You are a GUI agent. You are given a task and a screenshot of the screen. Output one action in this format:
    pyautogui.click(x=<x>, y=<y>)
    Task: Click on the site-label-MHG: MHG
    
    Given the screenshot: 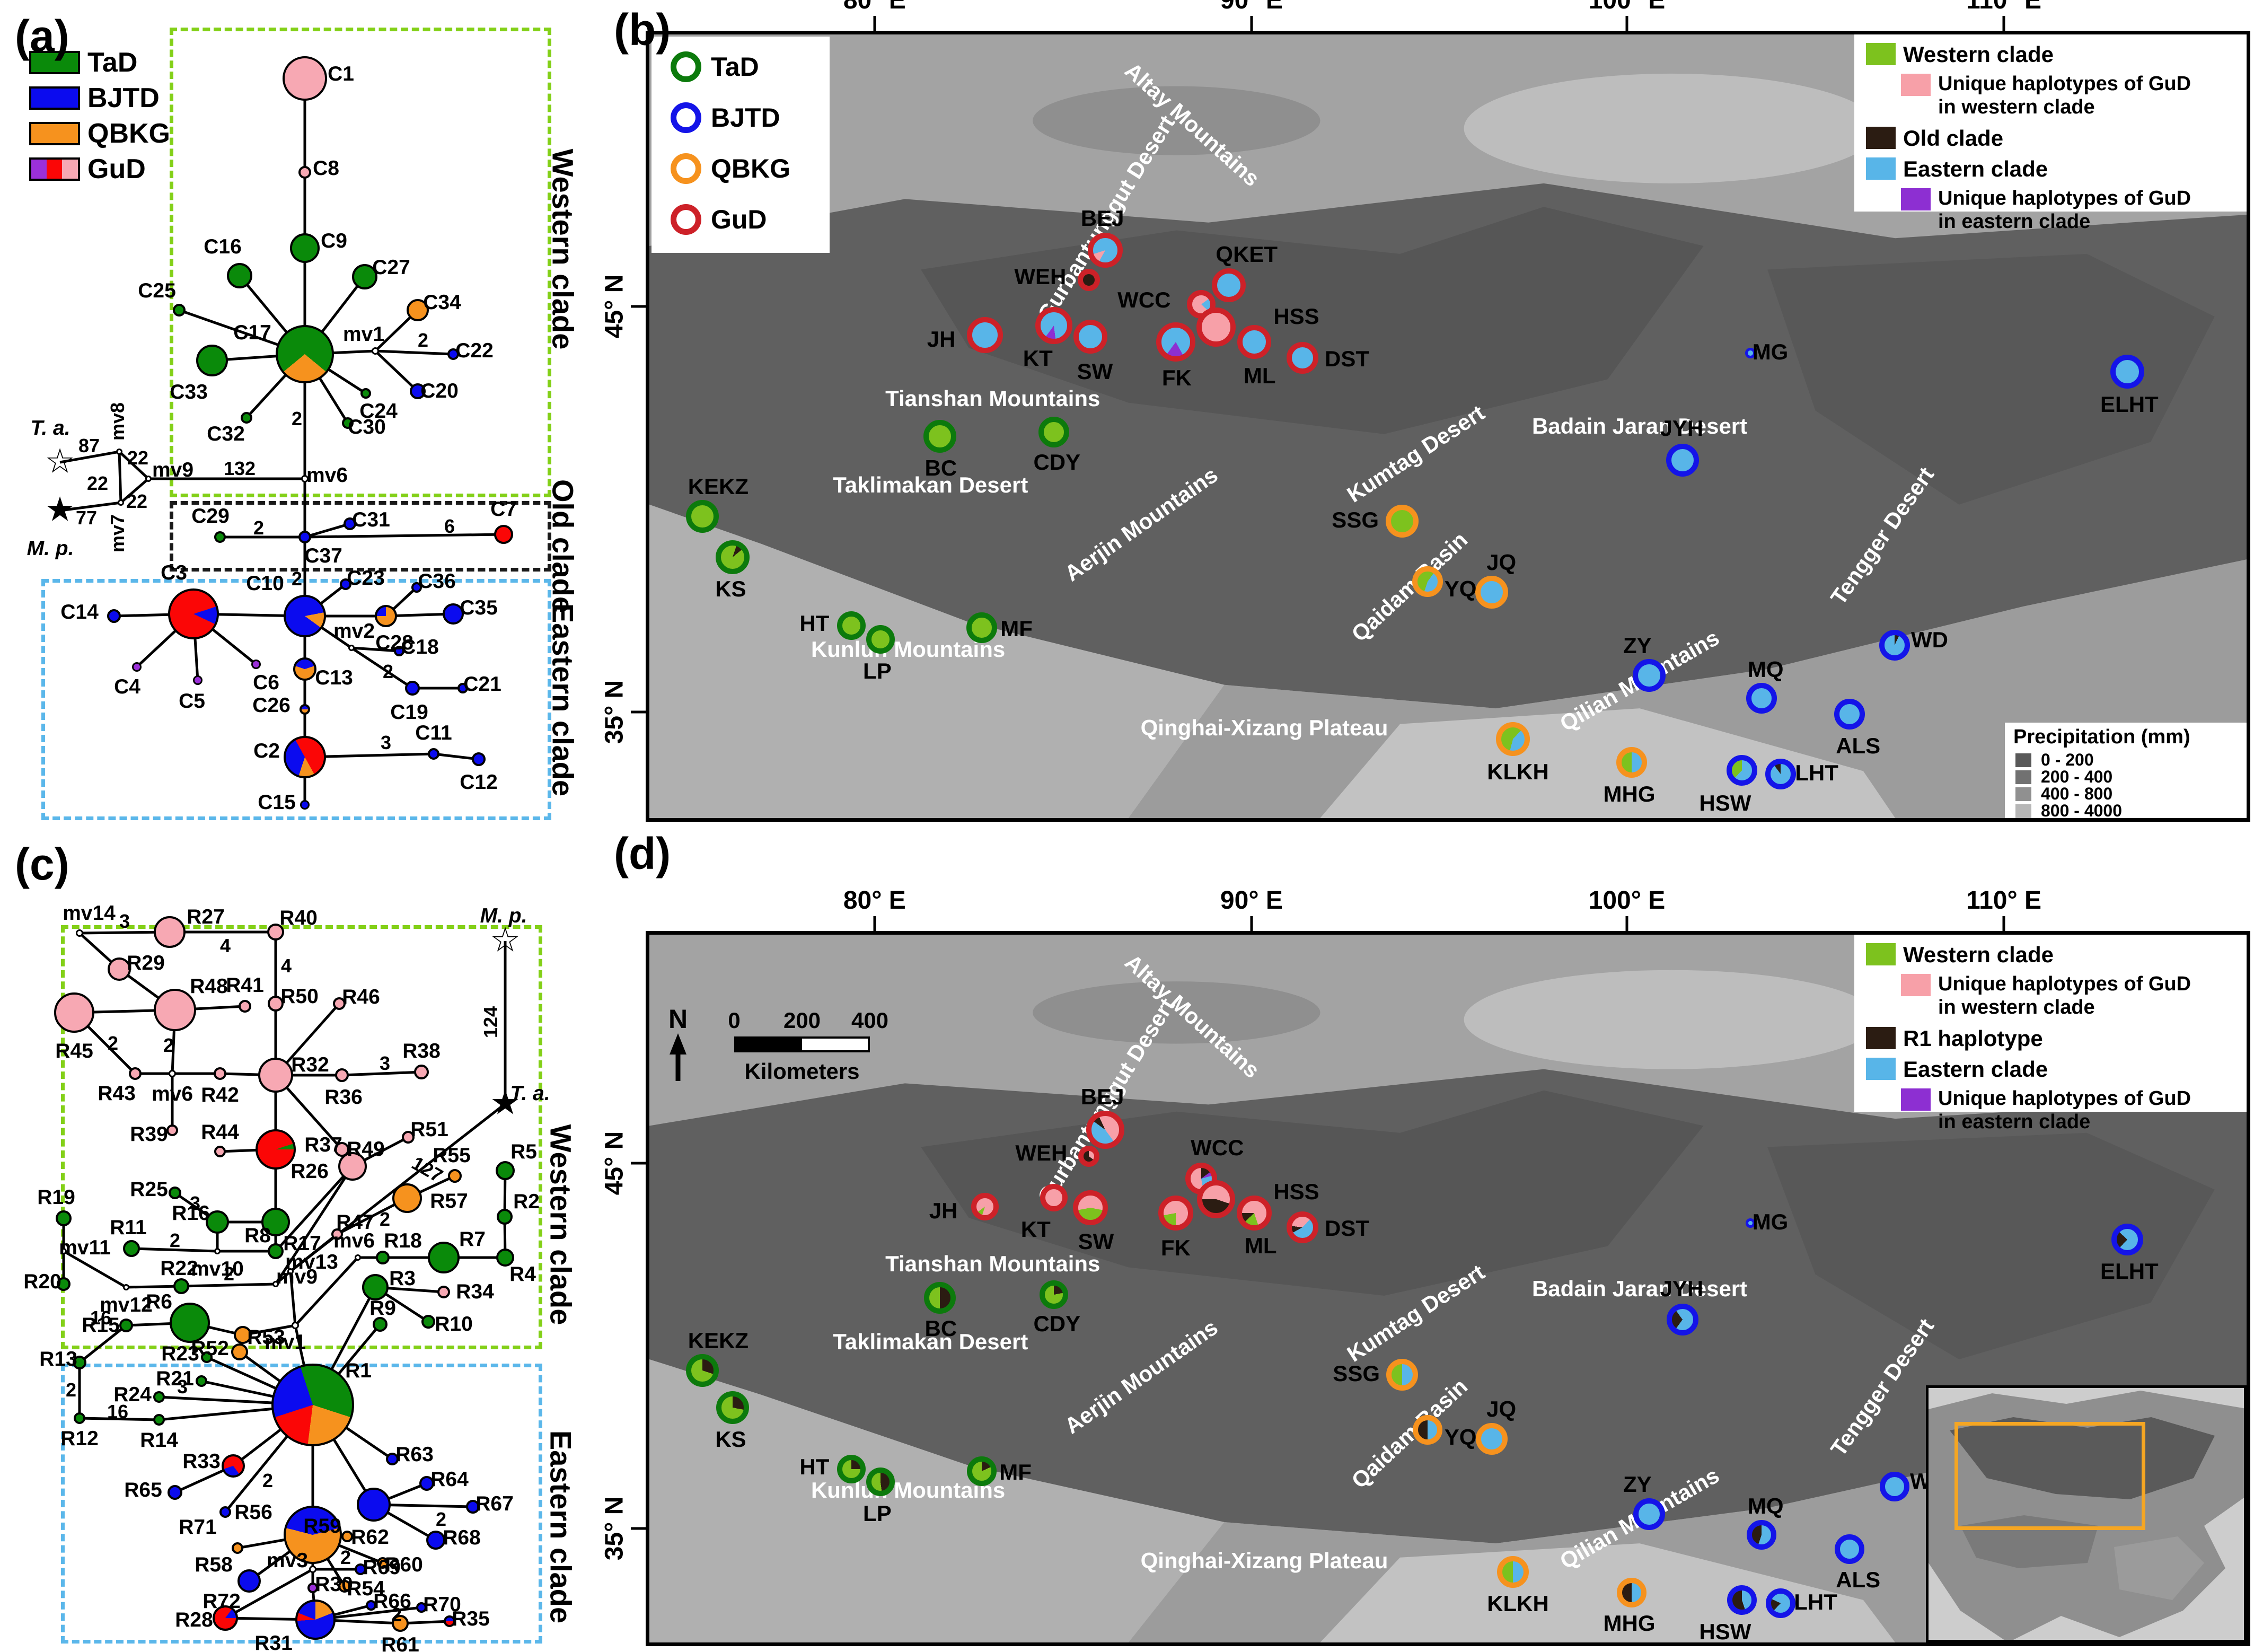 What is the action you would take?
    pyautogui.click(x=1630, y=793)
    